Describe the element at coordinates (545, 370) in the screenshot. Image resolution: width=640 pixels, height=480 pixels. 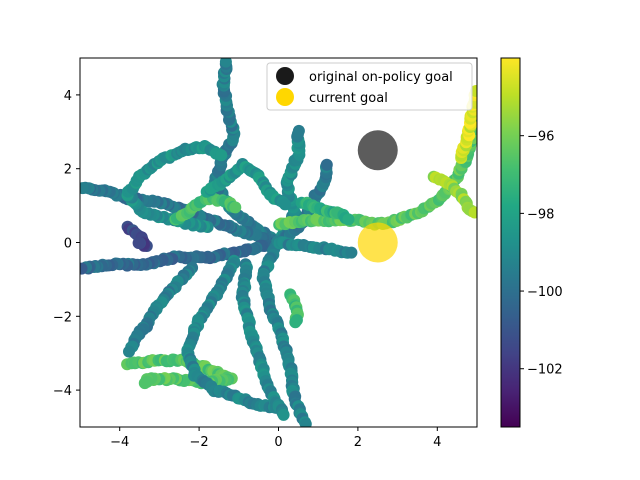
I see `colorbar-tick-label: −102` at that location.